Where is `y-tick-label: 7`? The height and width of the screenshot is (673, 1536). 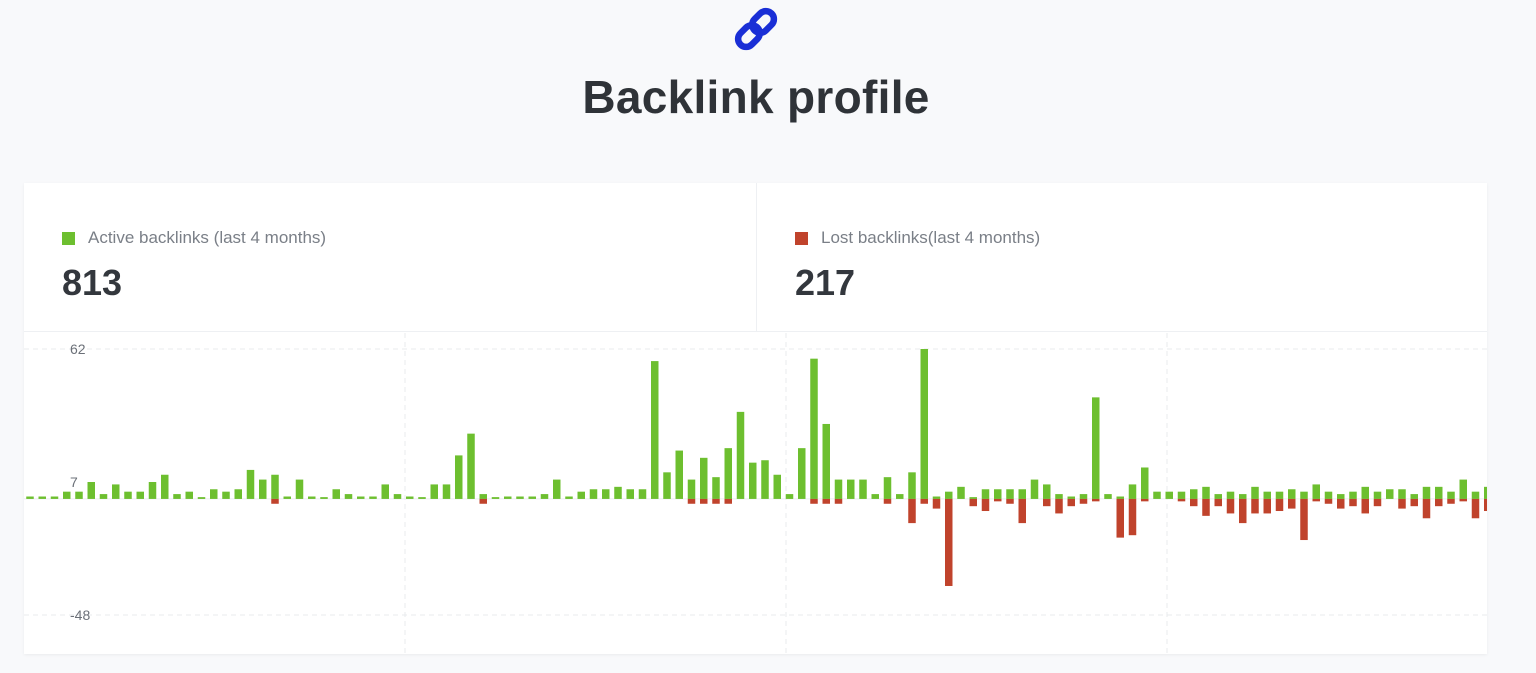
y-tick-label: 7 is located at coordinates (74, 482).